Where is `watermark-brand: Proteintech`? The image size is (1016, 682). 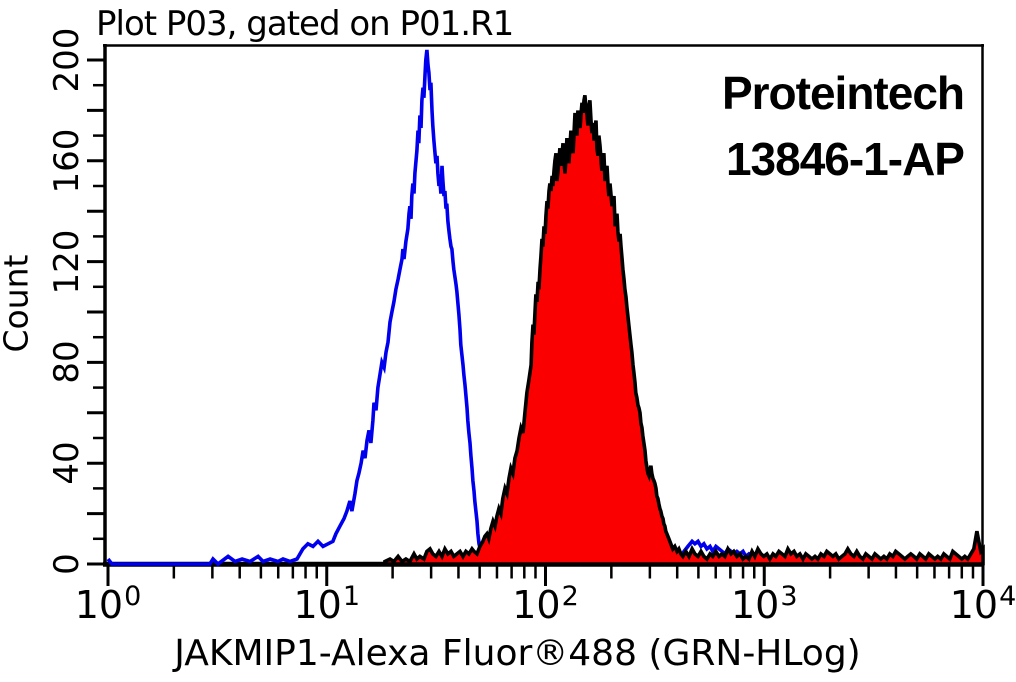
watermark-brand: Proteintech is located at coordinates (843, 93).